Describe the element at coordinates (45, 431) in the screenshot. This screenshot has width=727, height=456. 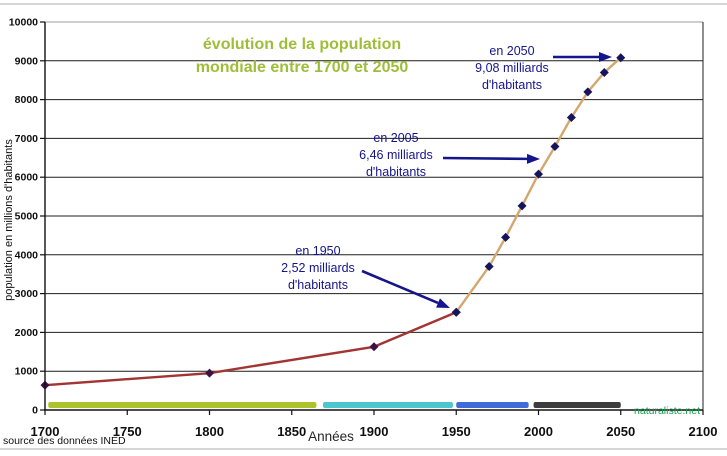
I see `x-tick-label-1700: 1700` at that location.